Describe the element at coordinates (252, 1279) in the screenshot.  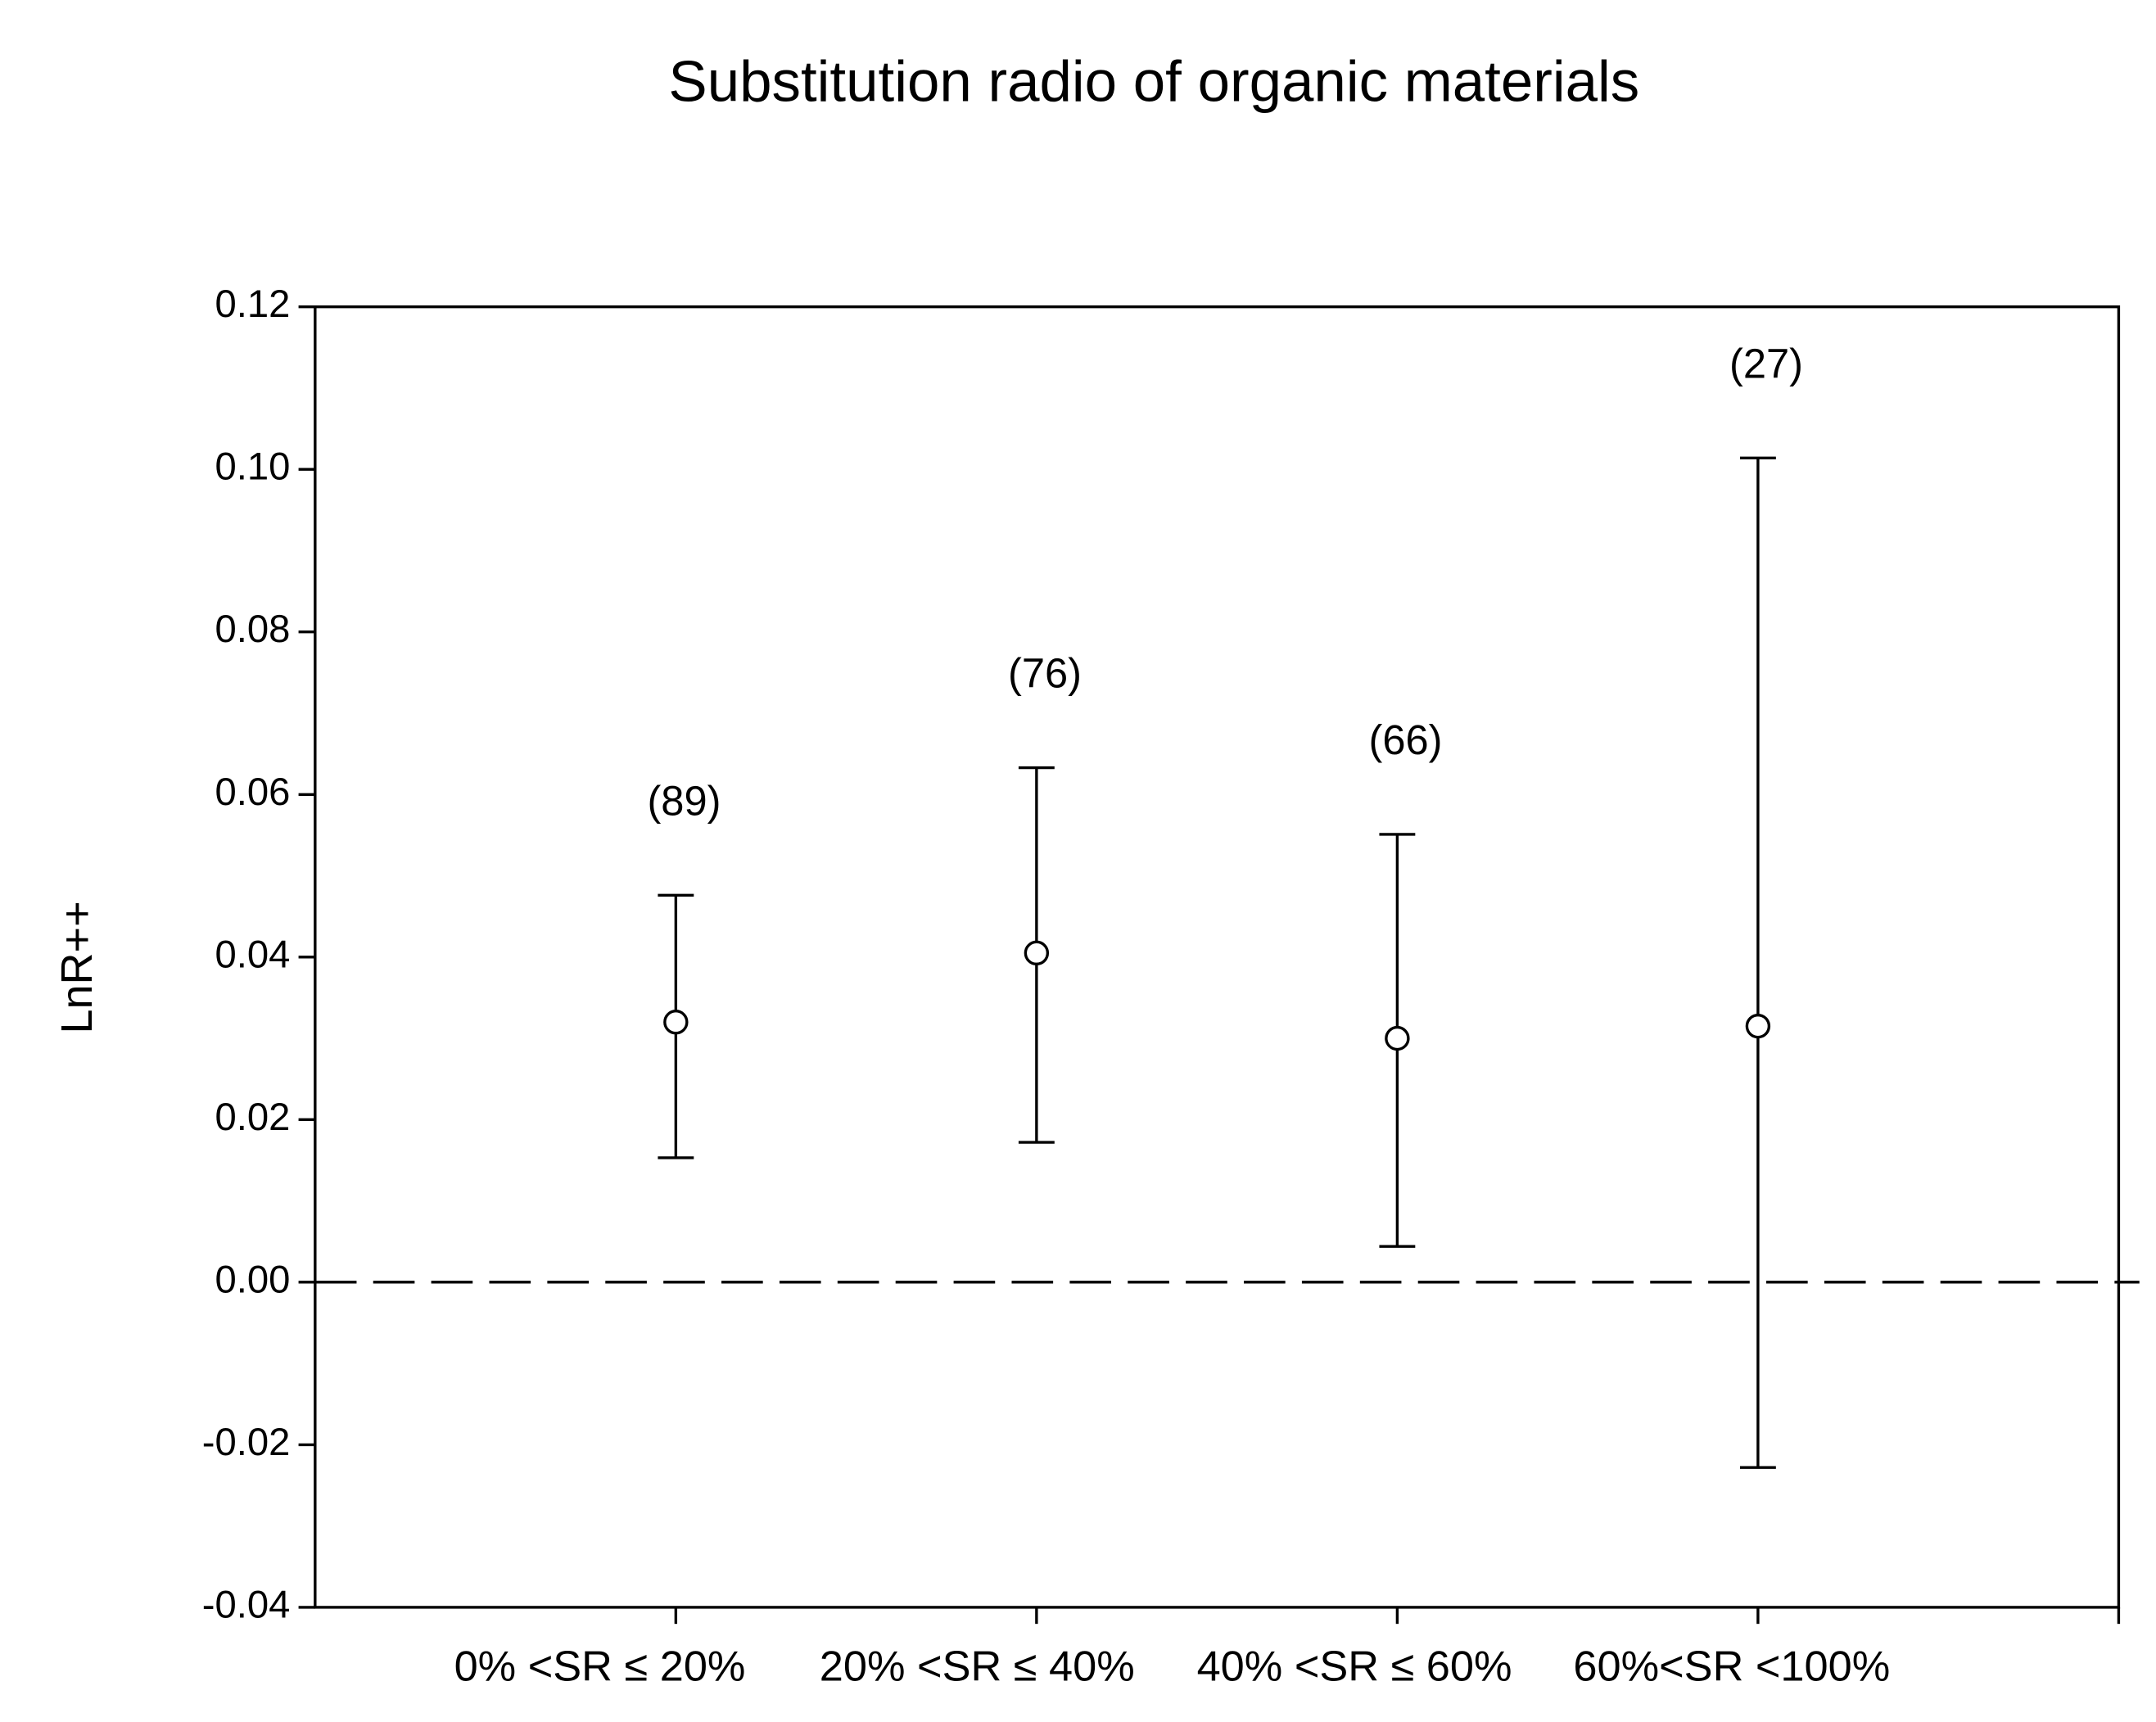
I see `y-tick-label: 0.00` at that location.